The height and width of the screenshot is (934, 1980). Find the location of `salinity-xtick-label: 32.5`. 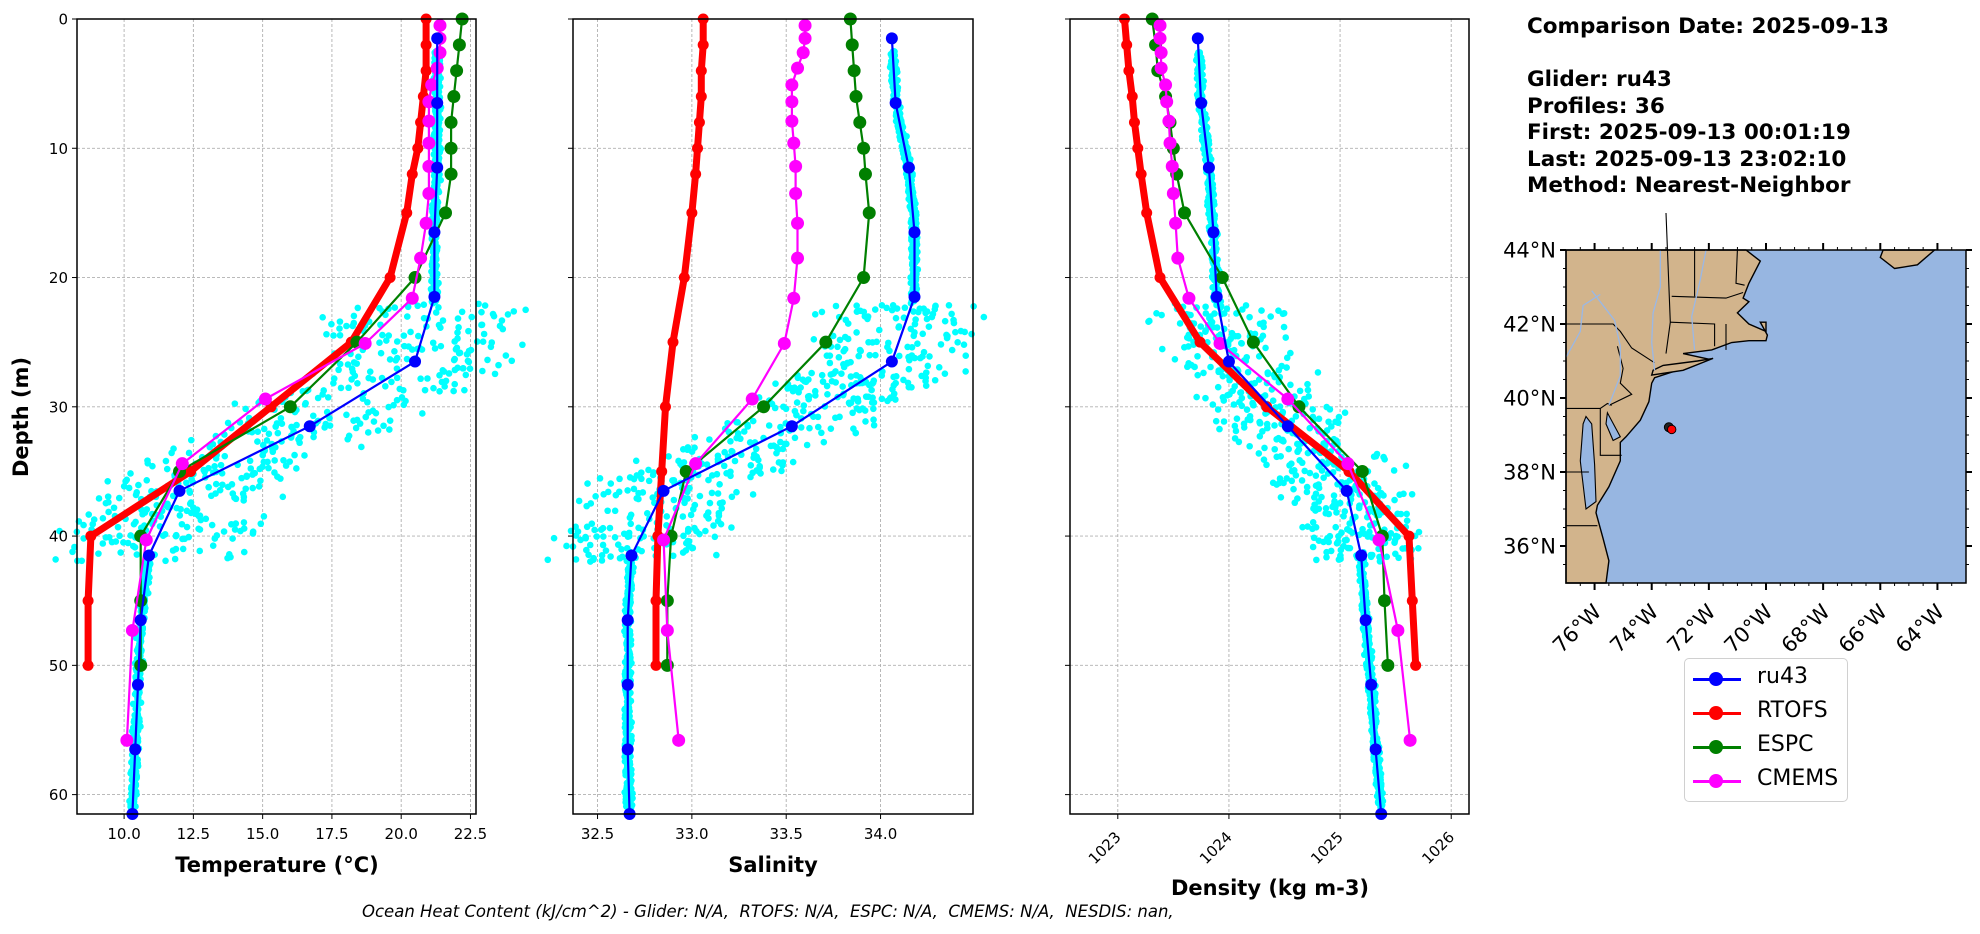

salinity-xtick-label: 32.5 is located at coordinates (597, 834).